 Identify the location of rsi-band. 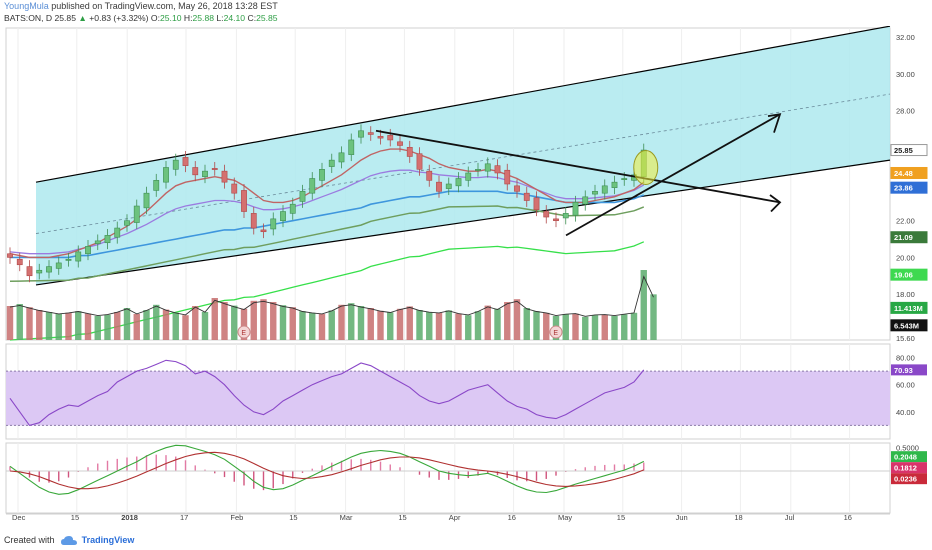
(448, 398).